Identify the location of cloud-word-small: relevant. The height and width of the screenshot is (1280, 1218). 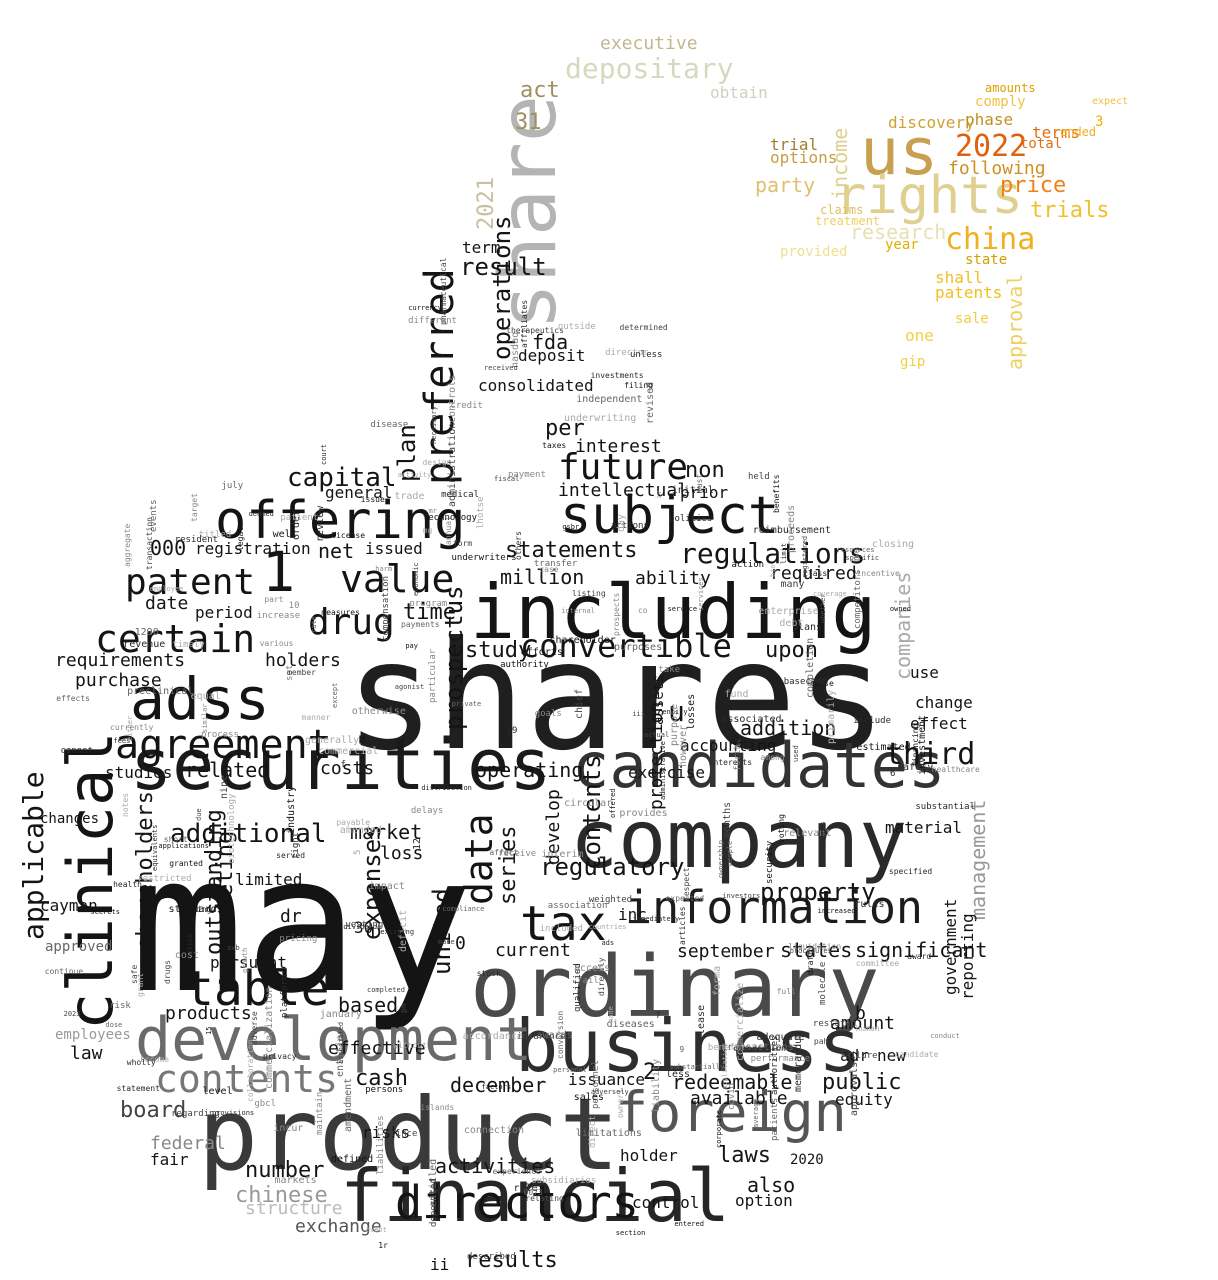
(807, 833).